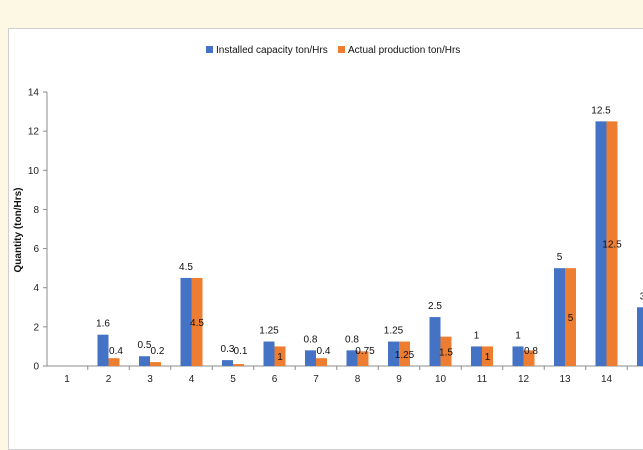 The image size is (643, 450). Describe the element at coordinates (607, 379) in the screenshot. I see `x-tick-label: 14` at that location.